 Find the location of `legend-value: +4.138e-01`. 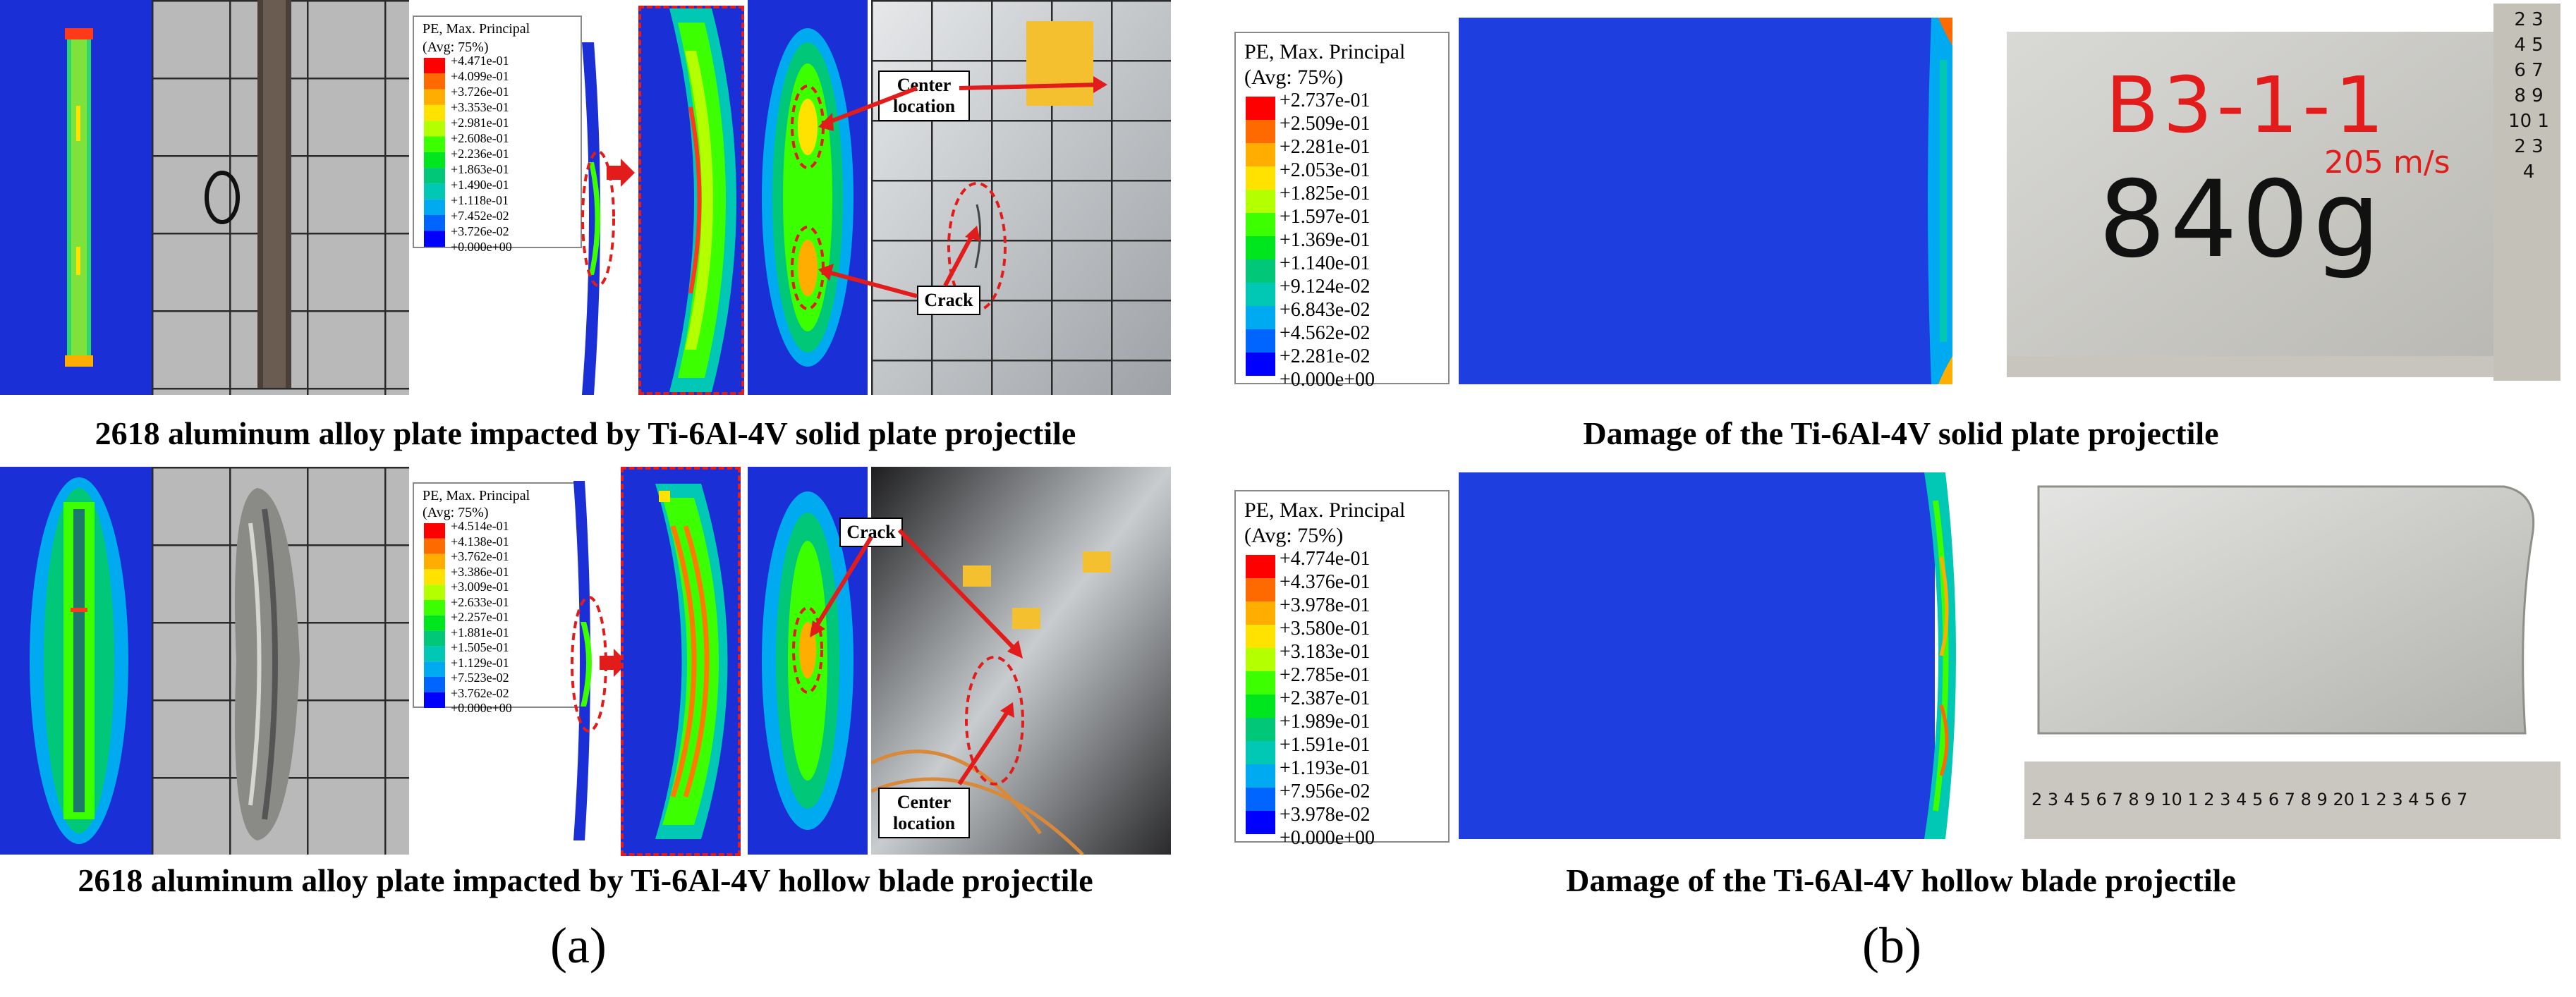

legend-value: +4.138e-01 is located at coordinates (480, 541).